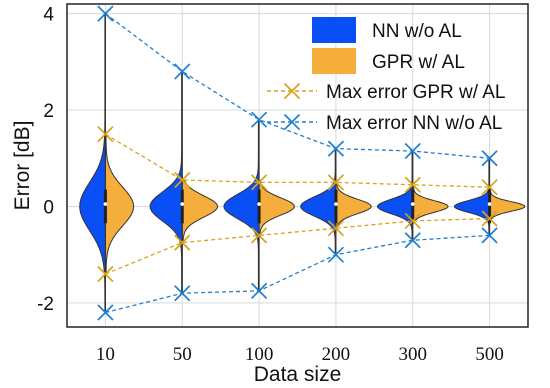  I want to click on y-axis-label: Error [dB], so click(22, 166).